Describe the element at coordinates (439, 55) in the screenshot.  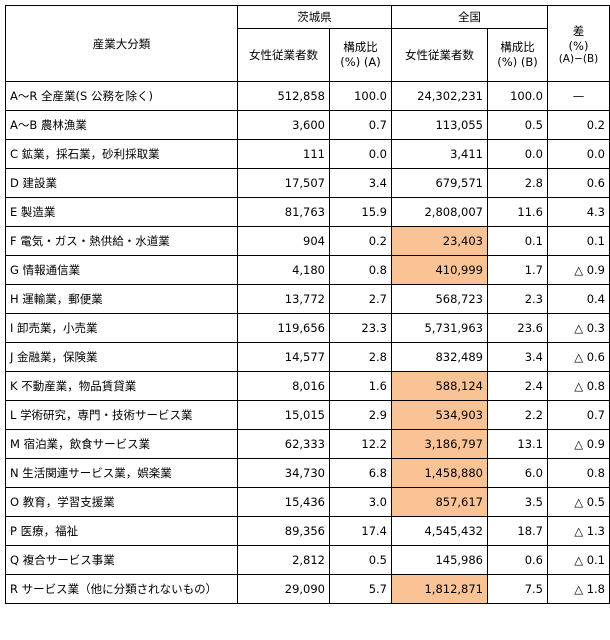
I see `header-national-workers: 女性従業者数` at that location.